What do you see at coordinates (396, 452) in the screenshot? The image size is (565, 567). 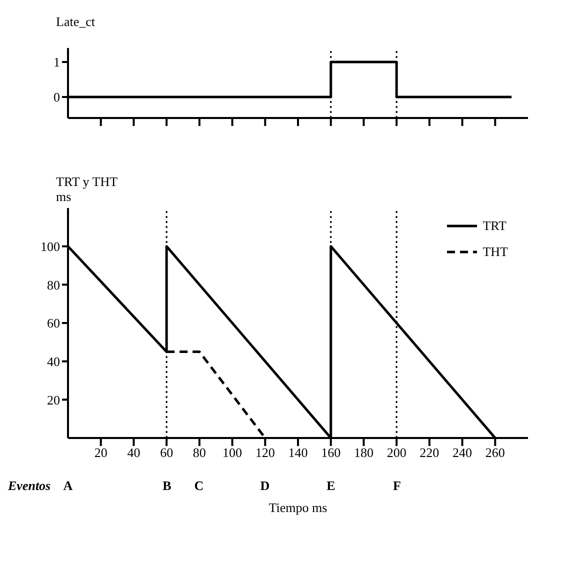 I see `x-tick-label: 200` at bounding box center [396, 452].